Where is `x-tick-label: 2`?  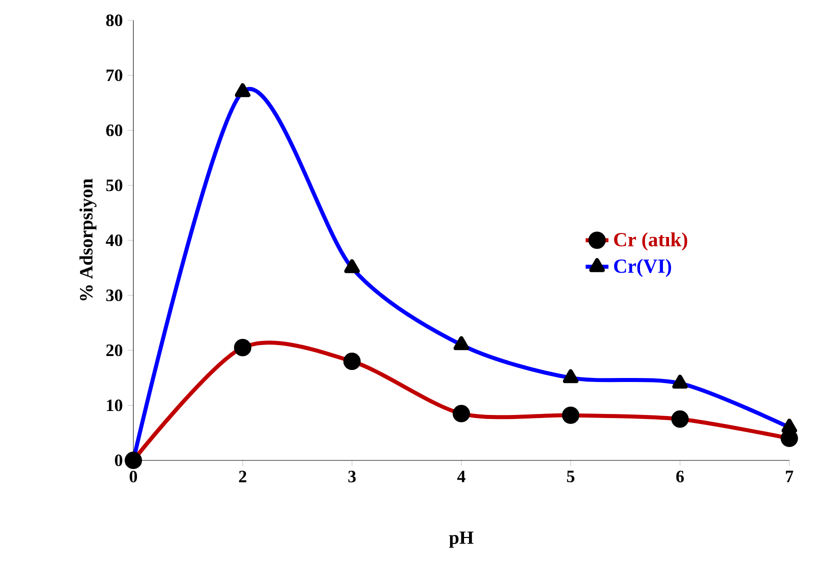 x-tick-label: 2 is located at coordinates (242, 476).